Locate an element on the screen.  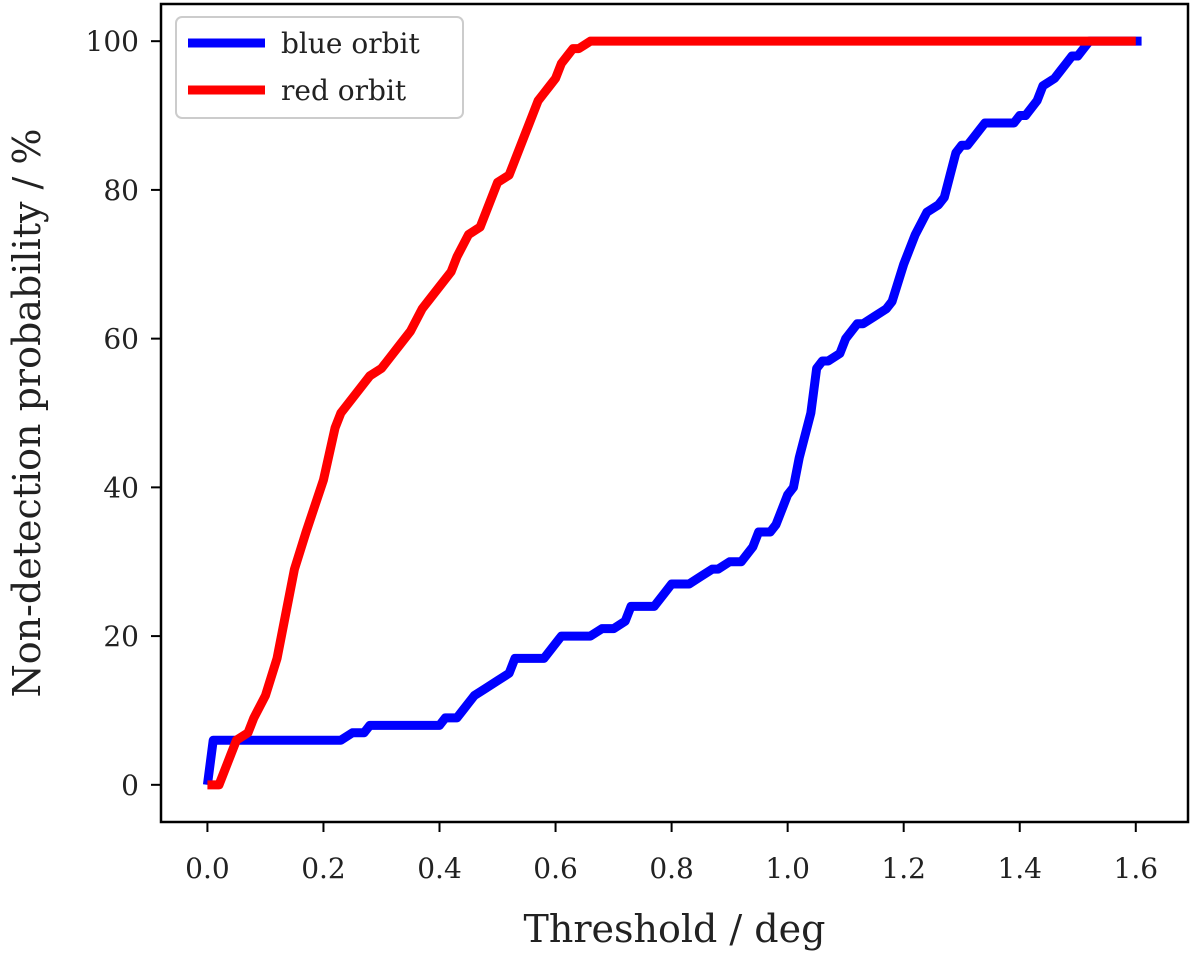
x-tick-label: 1.4 is located at coordinates (1019, 868).